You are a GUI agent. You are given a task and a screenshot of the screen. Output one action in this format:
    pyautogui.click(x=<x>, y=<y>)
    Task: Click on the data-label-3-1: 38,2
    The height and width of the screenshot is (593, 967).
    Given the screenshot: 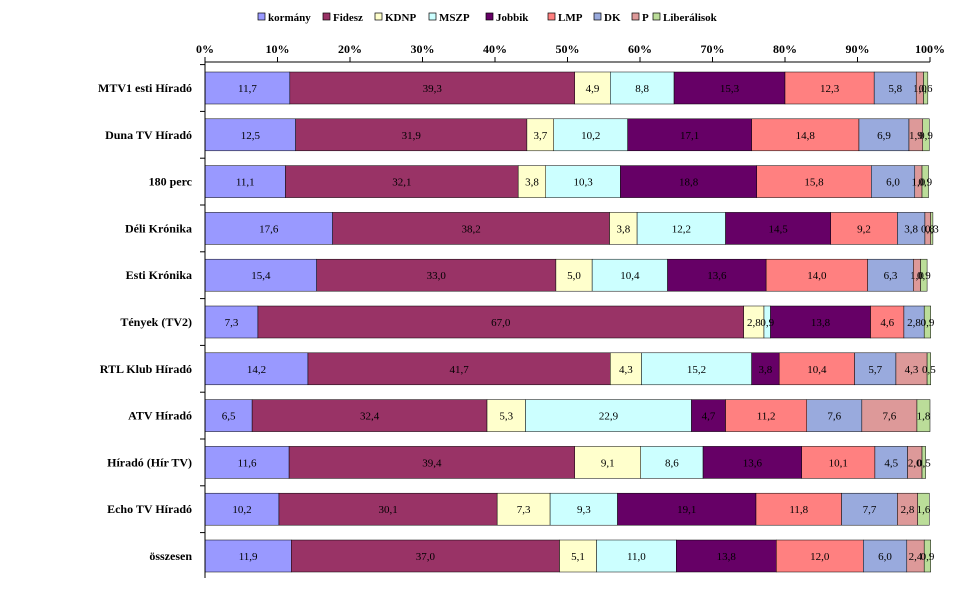 What is the action you would take?
    pyautogui.click(x=470, y=229)
    